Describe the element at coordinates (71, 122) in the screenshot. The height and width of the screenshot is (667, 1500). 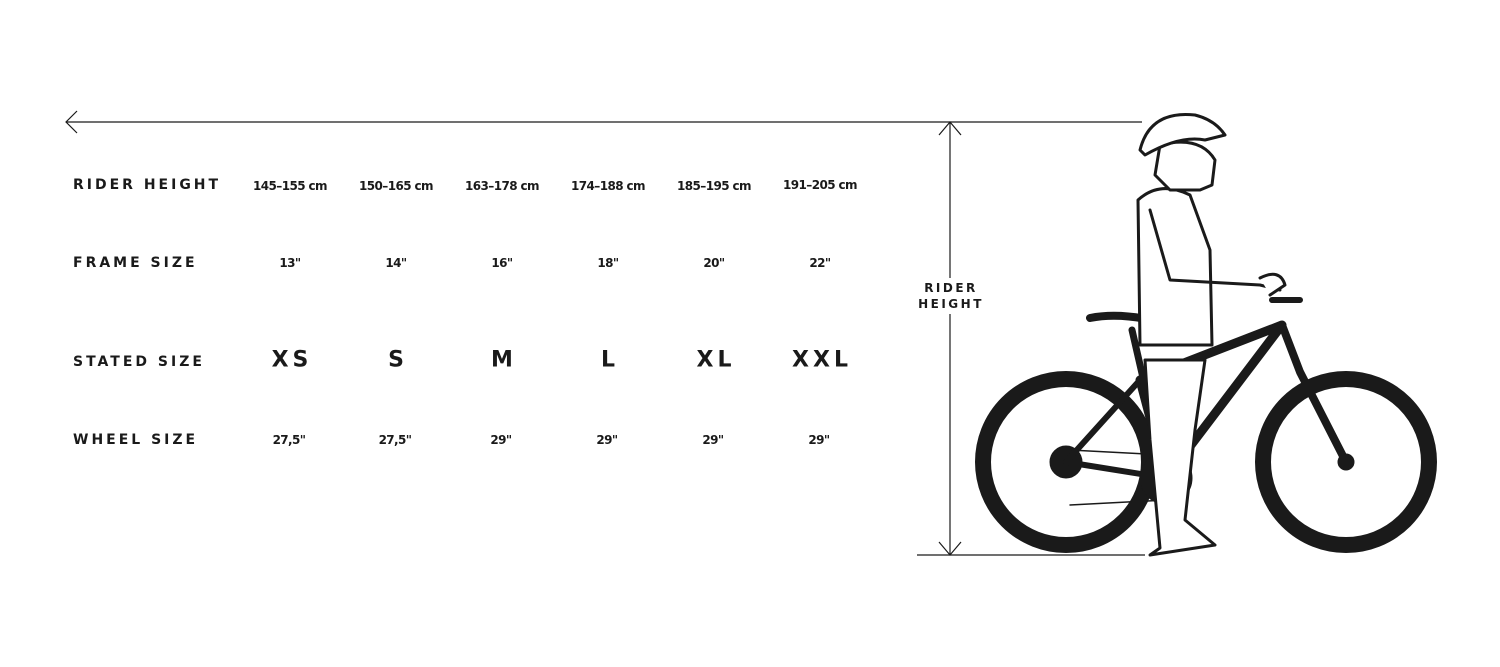
I see `arrow-left-icon` at that location.